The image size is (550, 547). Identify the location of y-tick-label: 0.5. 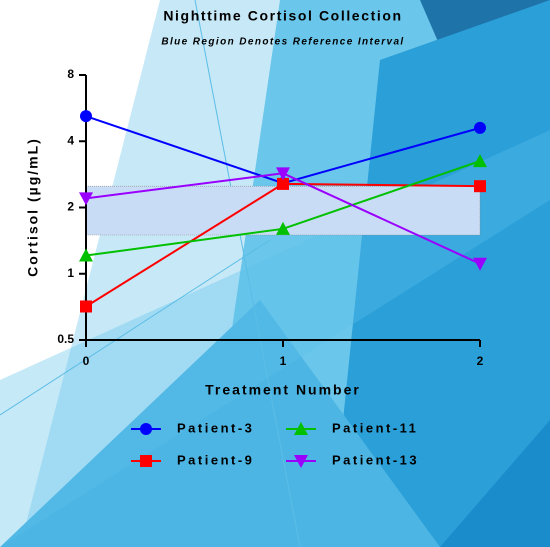
(65, 339).